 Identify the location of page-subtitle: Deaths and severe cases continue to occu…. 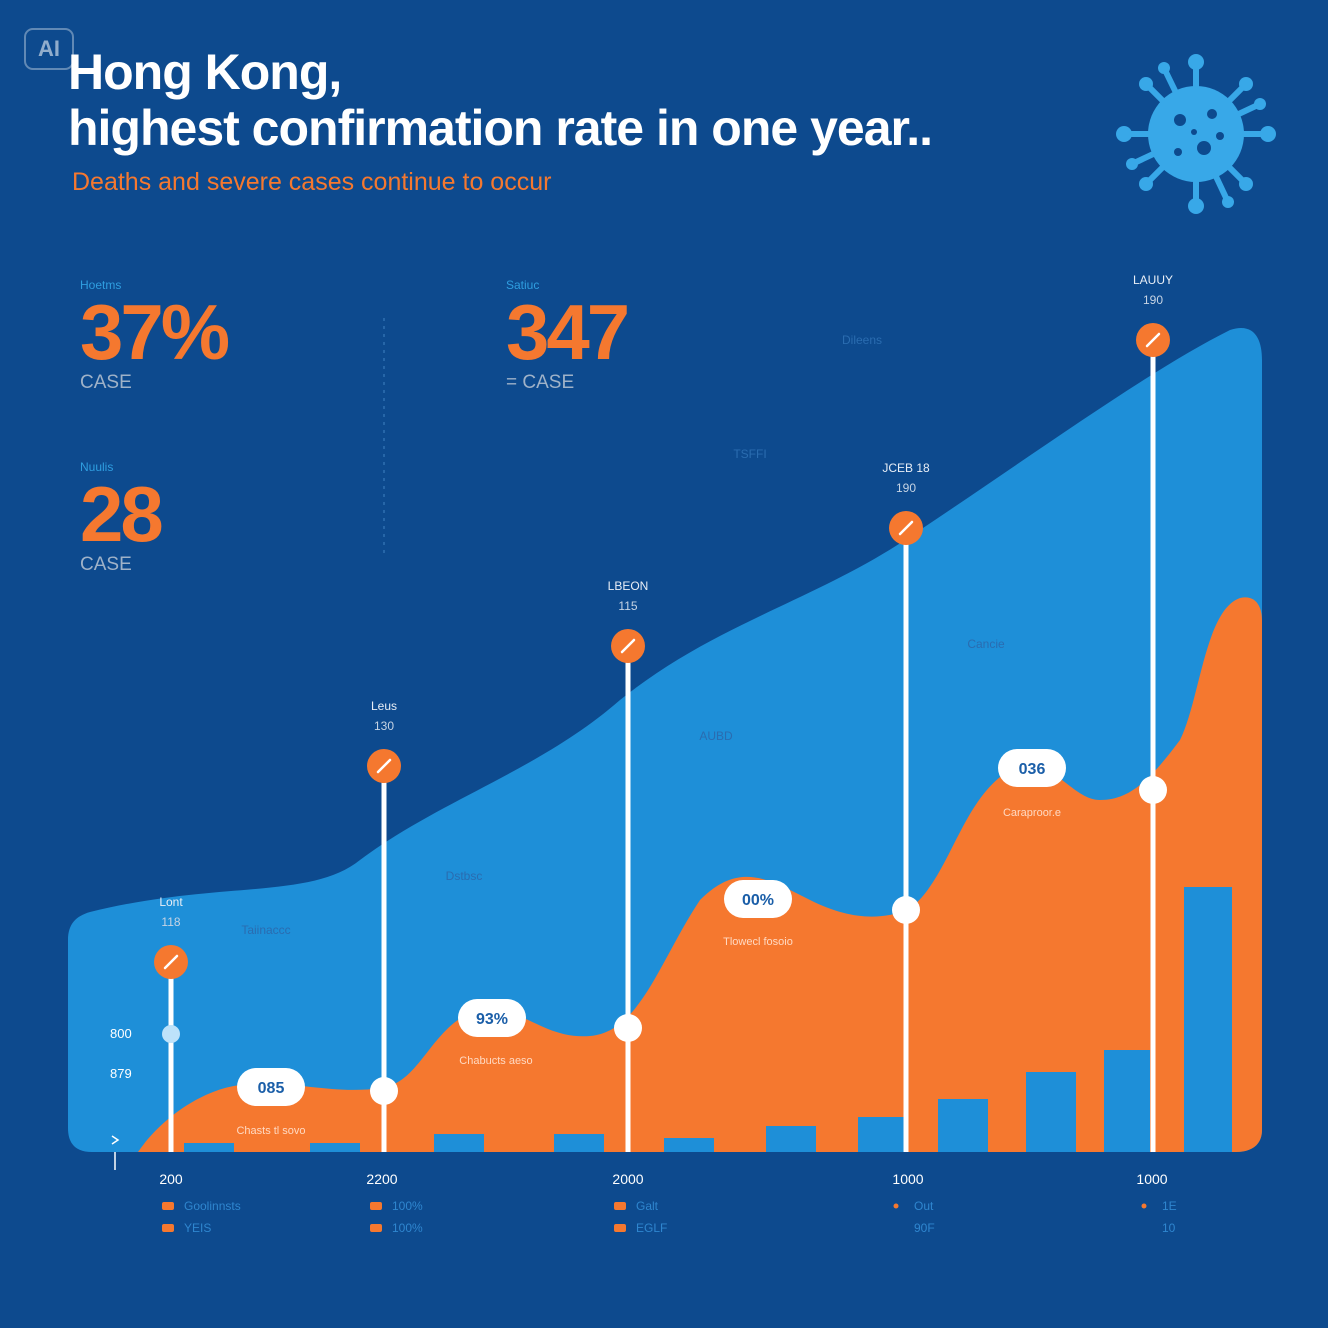
(312, 182).